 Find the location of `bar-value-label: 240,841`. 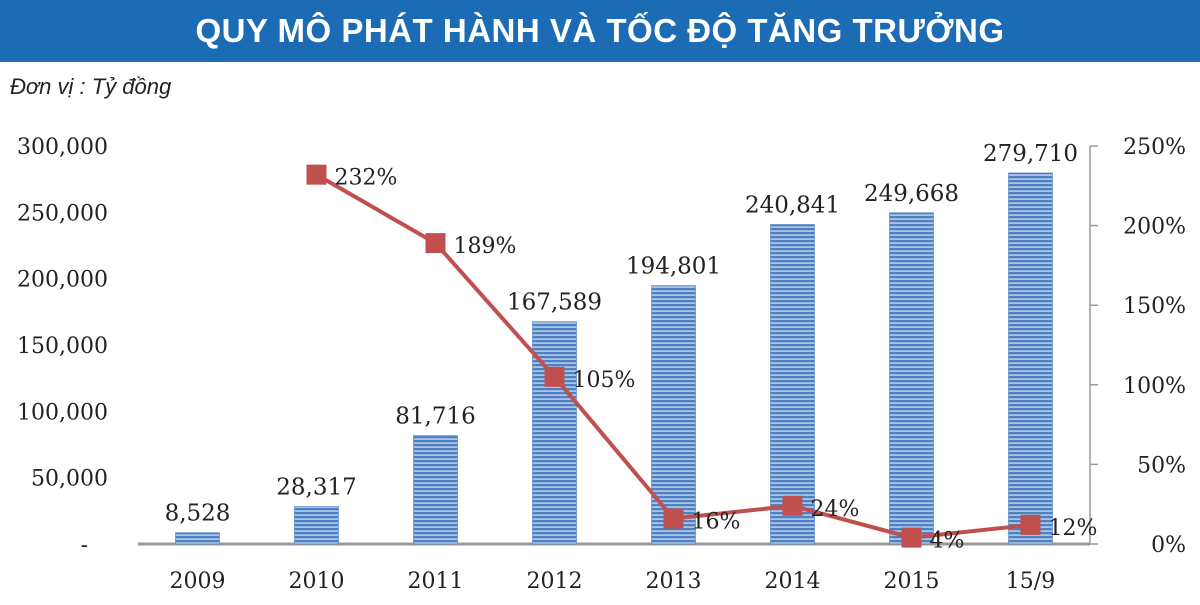

bar-value-label: 240,841 is located at coordinates (792, 205).